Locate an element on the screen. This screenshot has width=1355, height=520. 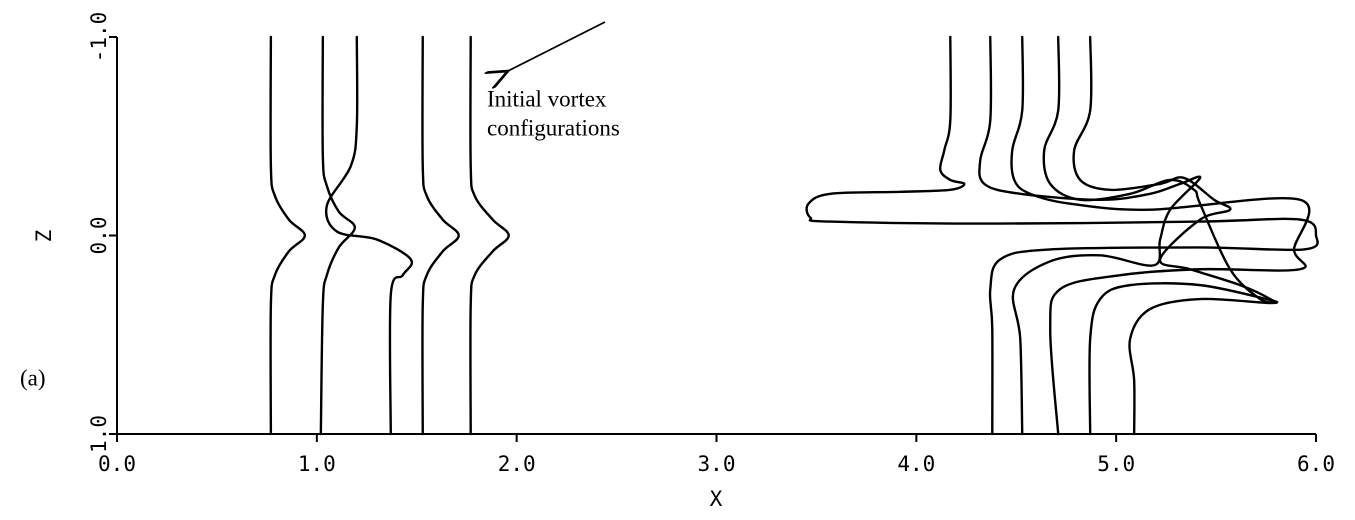
x-tick-label: 2.0 is located at coordinates (517, 464).